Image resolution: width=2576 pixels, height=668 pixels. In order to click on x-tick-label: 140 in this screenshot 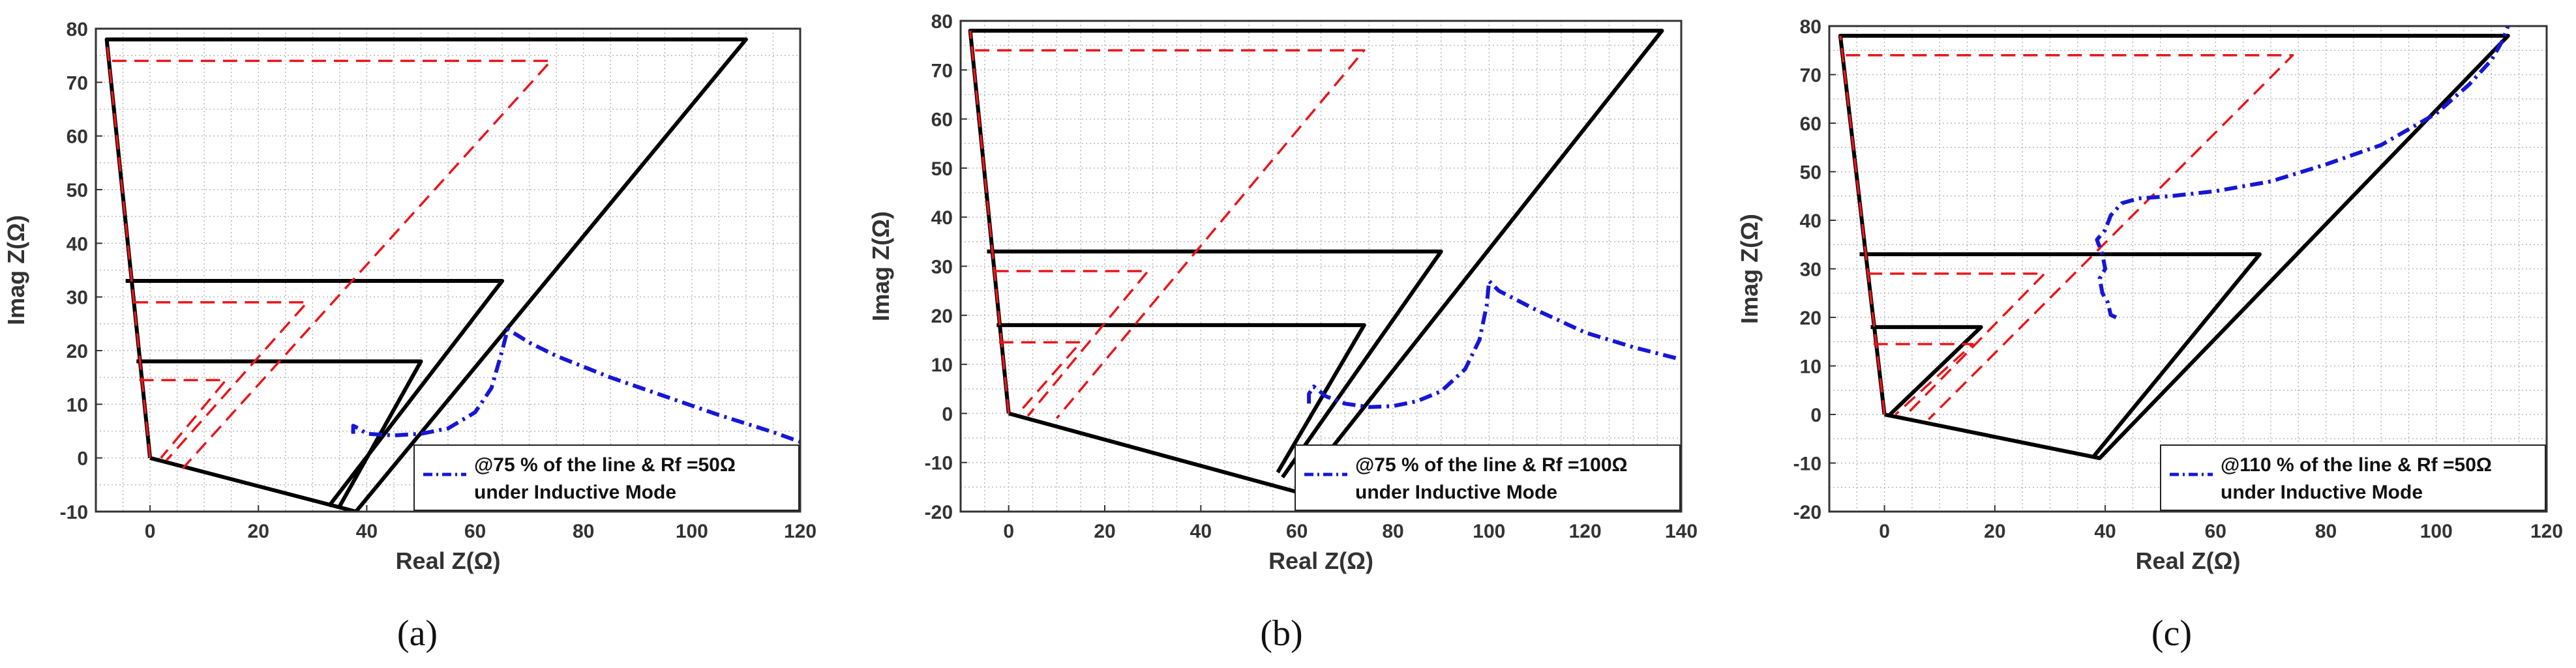, I will do `click(1681, 531)`.